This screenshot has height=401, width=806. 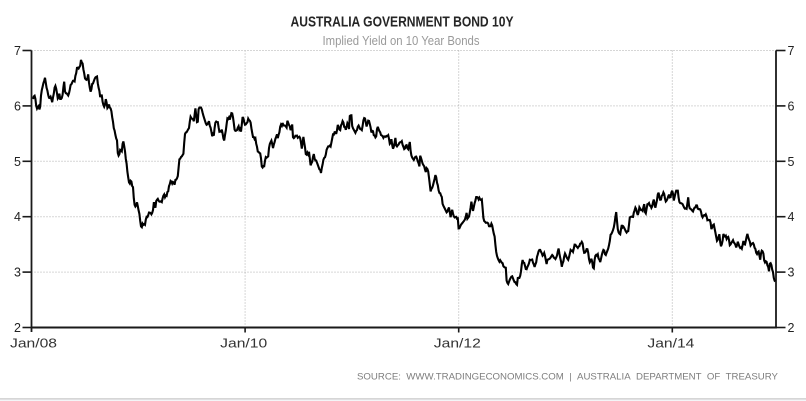 What do you see at coordinates (457, 343) in the screenshot?
I see `svg-text: Jan/12` at bounding box center [457, 343].